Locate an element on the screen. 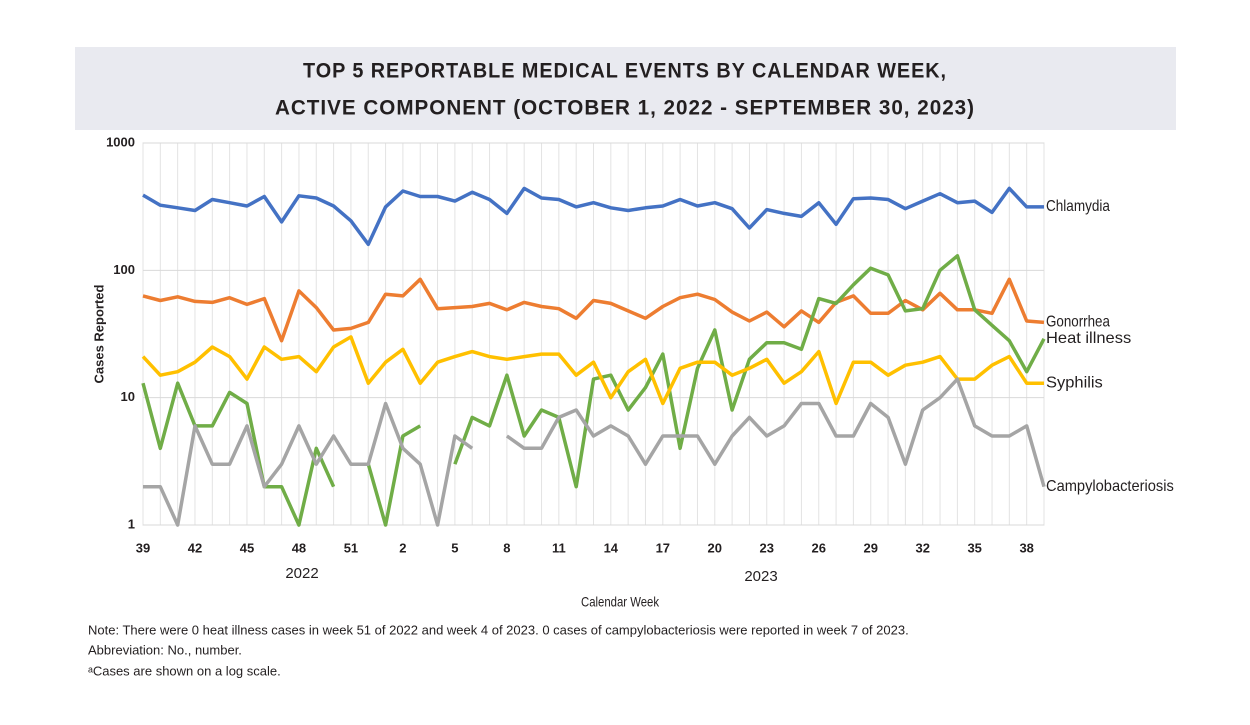  x-tick-label: 51 is located at coordinates (351, 547).